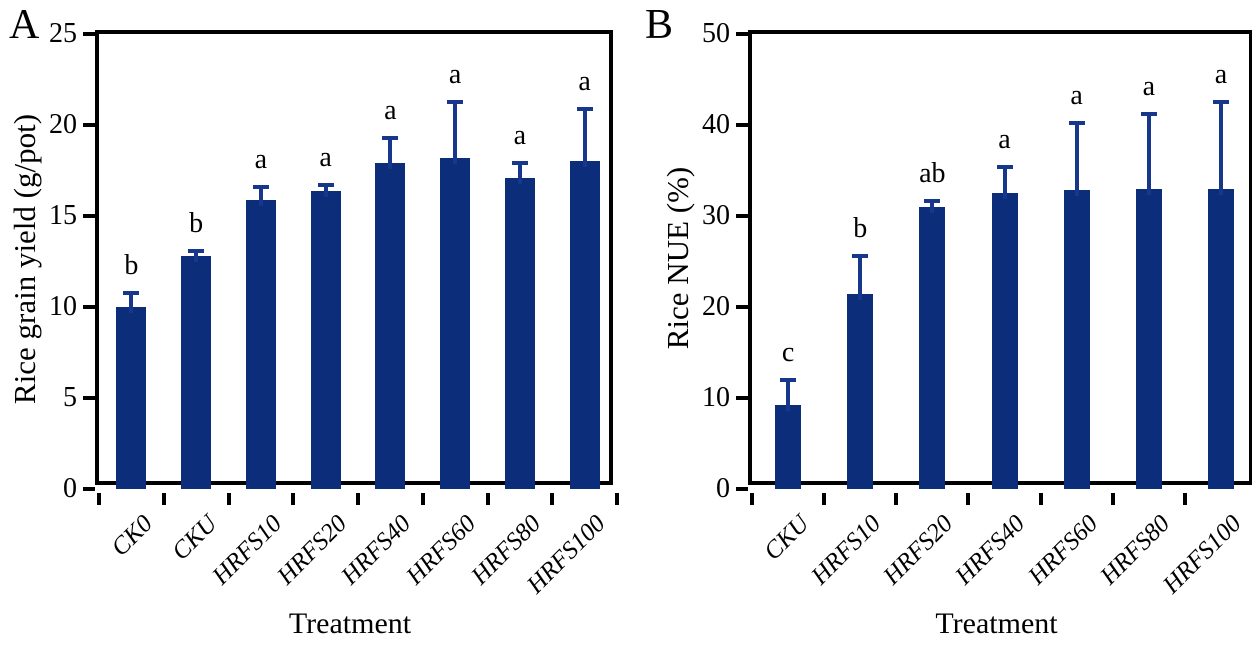  Describe the element at coordinates (1076, 339) in the screenshot. I see `bar-HRFS60` at that location.